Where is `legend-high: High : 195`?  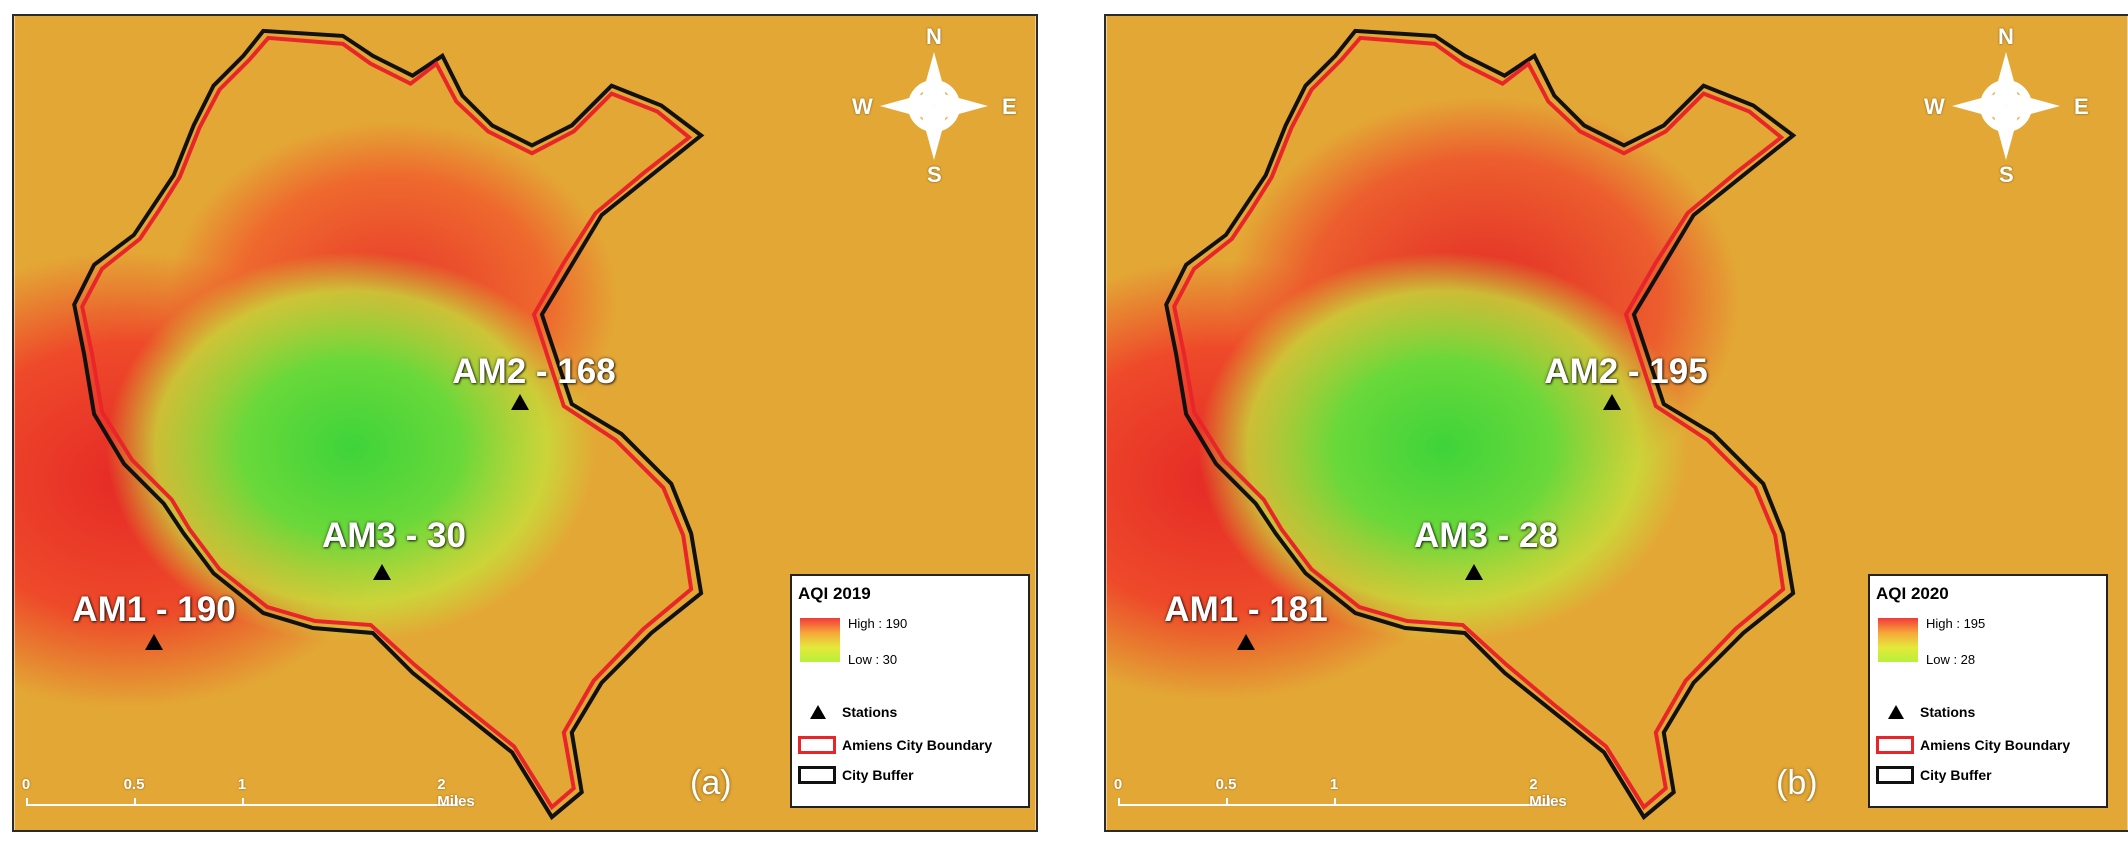 legend-high: High : 195 is located at coordinates (1956, 623).